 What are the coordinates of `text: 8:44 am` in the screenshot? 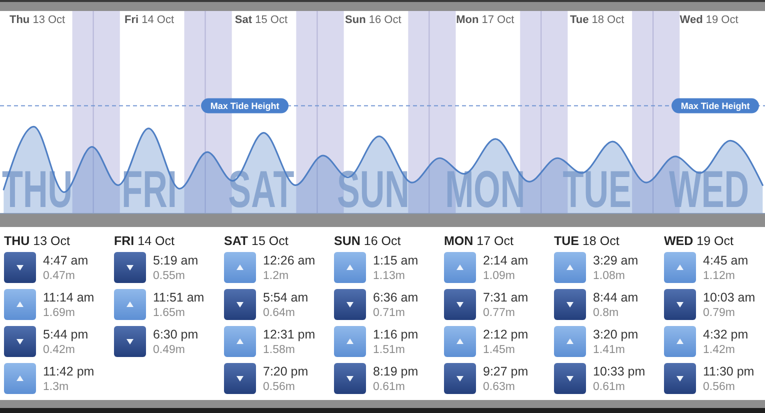 It's located at (615, 297).